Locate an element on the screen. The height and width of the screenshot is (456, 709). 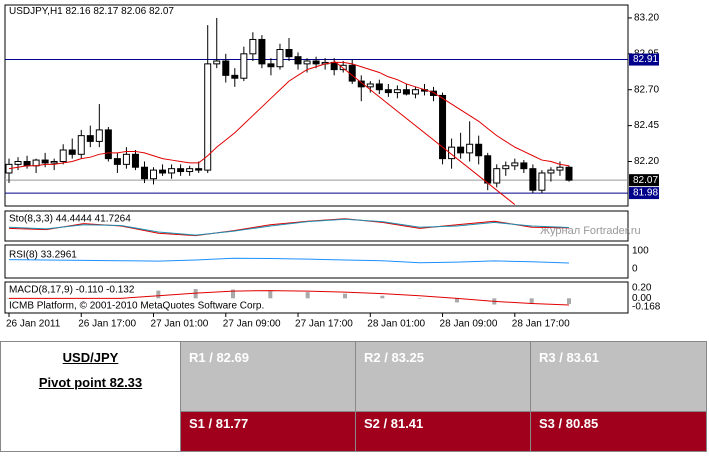
r2: R2 / 83.25 is located at coordinates (443, 376).